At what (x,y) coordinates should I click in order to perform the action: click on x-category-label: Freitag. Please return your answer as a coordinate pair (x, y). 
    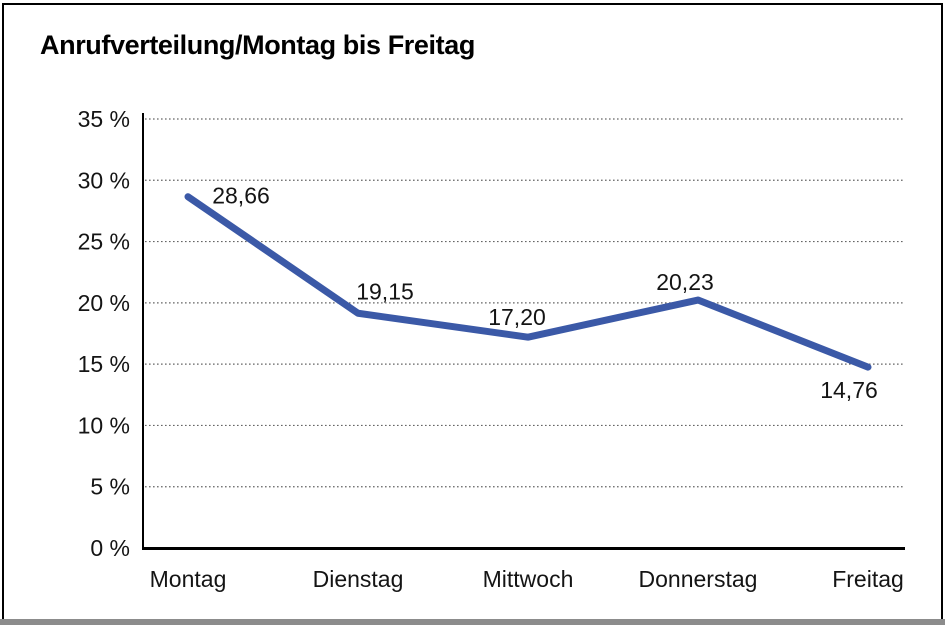
    Looking at the image, I should click on (868, 579).